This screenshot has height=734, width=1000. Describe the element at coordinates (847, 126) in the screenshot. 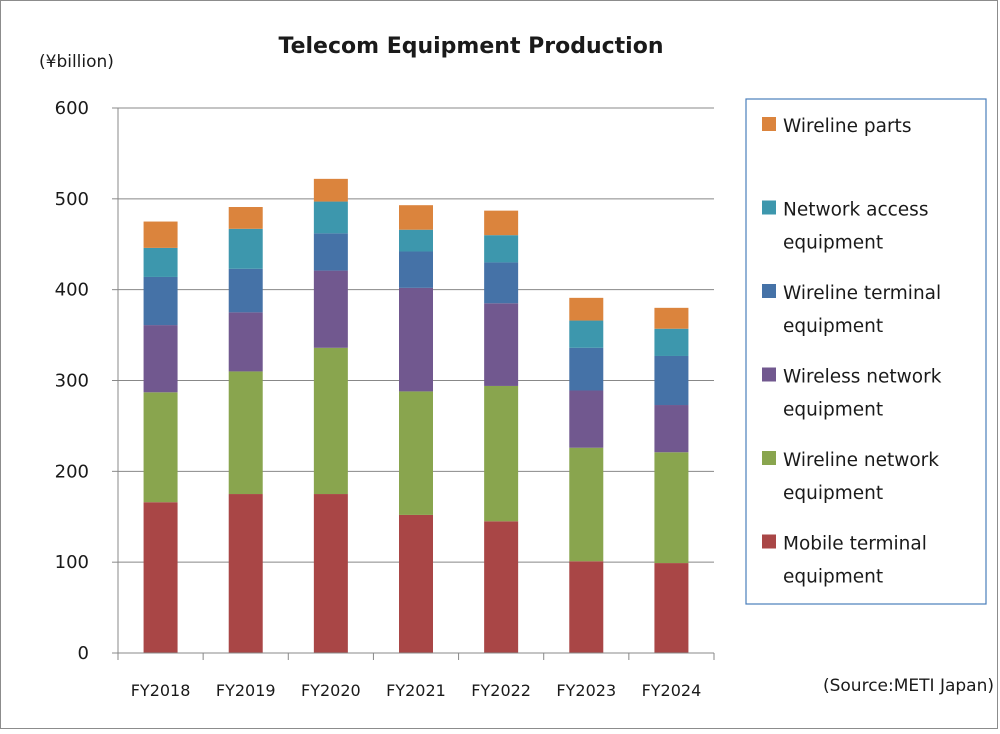

I see `legend-label: Wireline parts` at that location.